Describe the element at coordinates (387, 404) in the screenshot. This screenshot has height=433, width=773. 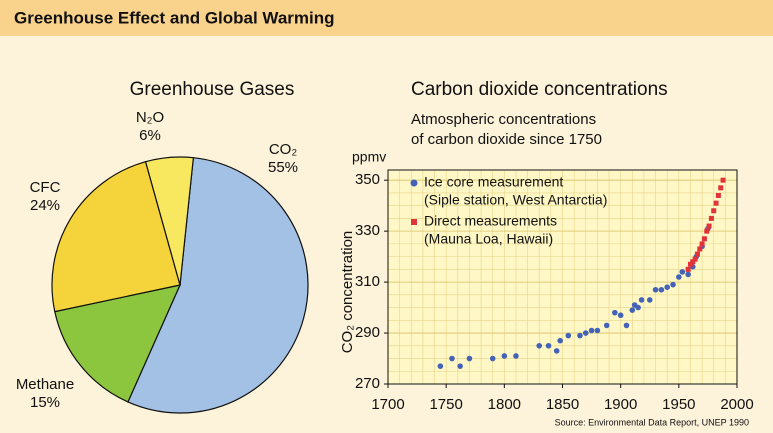
I see `x-tick-label: 1700` at that location.